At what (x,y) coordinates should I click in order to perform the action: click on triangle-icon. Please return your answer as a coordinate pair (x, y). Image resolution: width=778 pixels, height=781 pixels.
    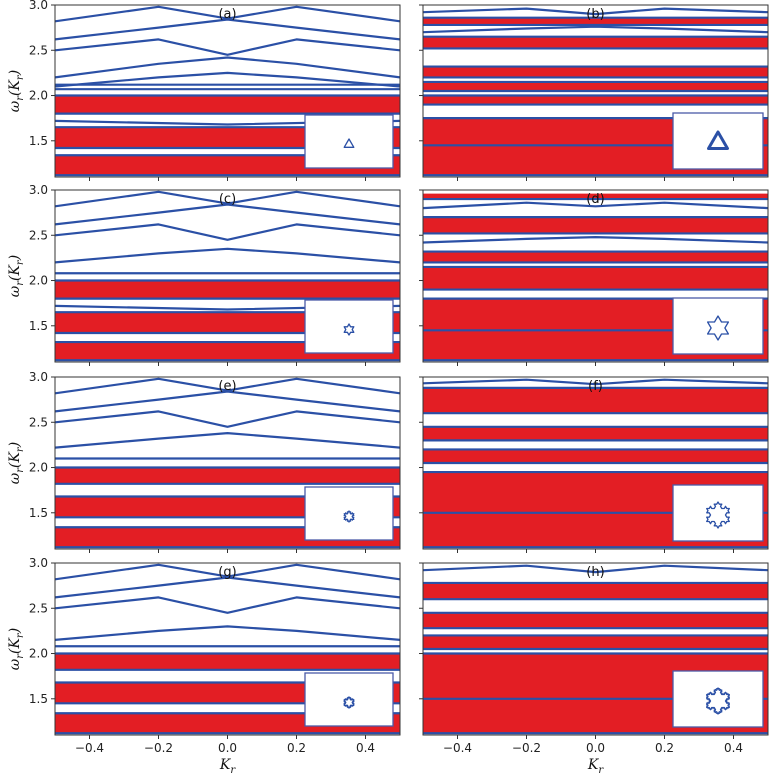
    Looking at the image, I should click on (718, 140).